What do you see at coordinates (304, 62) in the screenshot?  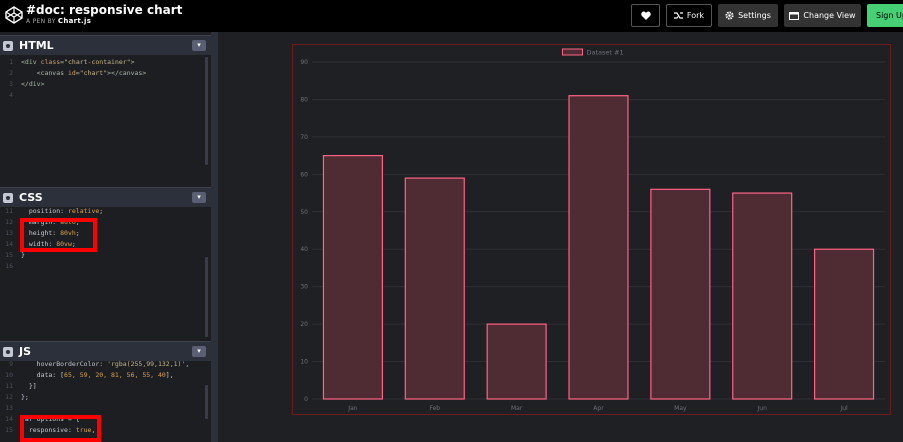 I see `y-tick-label: 90` at bounding box center [304, 62].